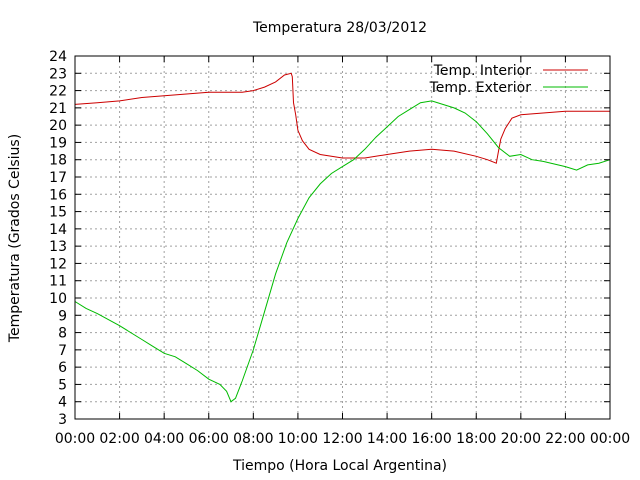 This screenshot has width=640, height=480. What do you see at coordinates (209, 439) in the screenshot?
I see `x-tick-label: 06:00` at bounding box center [209, 439].